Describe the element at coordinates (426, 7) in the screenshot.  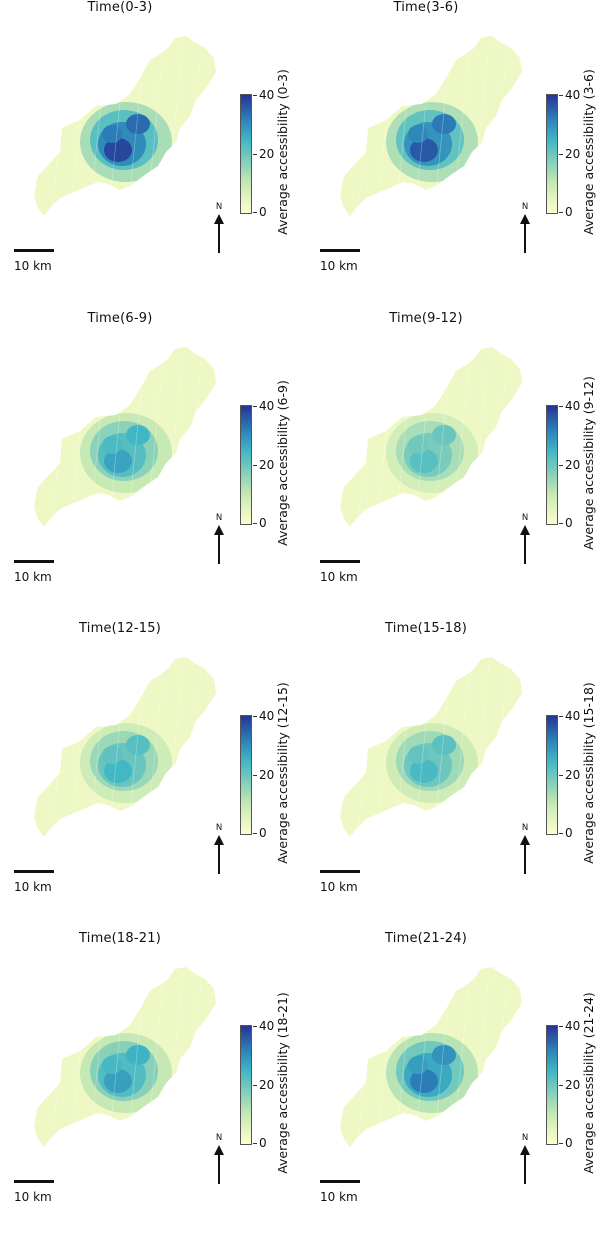
I see `panel-title: Time(3-6)` at that location.